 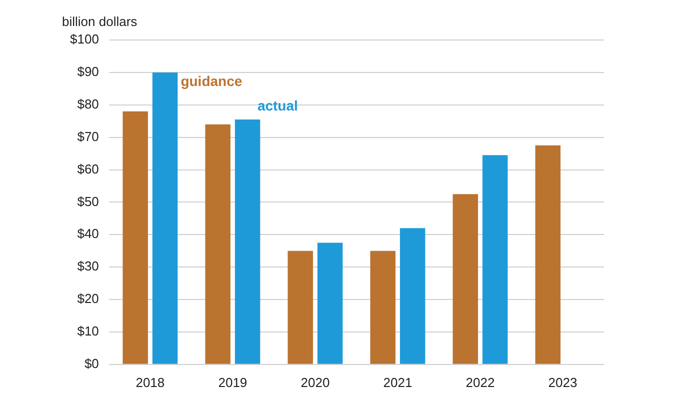 I want to click on x-tick-label: 2020, so click(x=315, y=382).